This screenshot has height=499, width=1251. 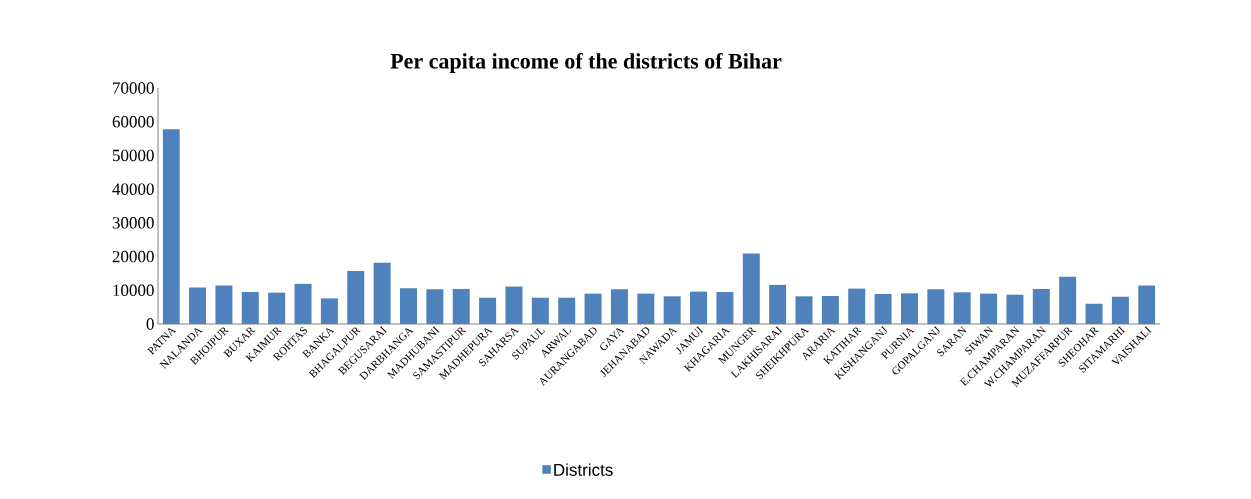 I want to click on y-tick-label: 60000, so click(x=133, y=121).